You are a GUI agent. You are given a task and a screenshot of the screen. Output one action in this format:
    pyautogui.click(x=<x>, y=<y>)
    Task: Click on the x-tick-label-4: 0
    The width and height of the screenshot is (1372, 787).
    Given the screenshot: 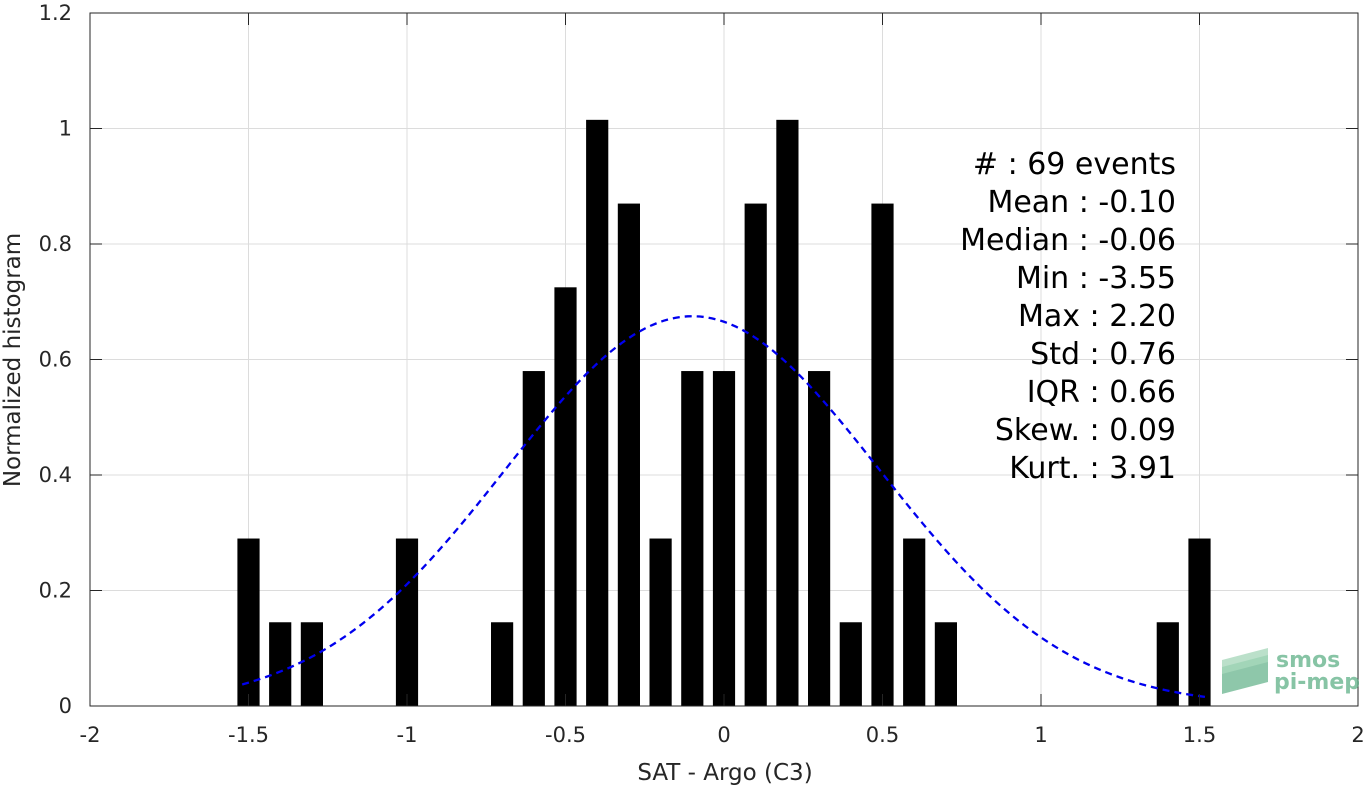 What is the action you would take?
    pyautogui.click(x=723, y=735)
    